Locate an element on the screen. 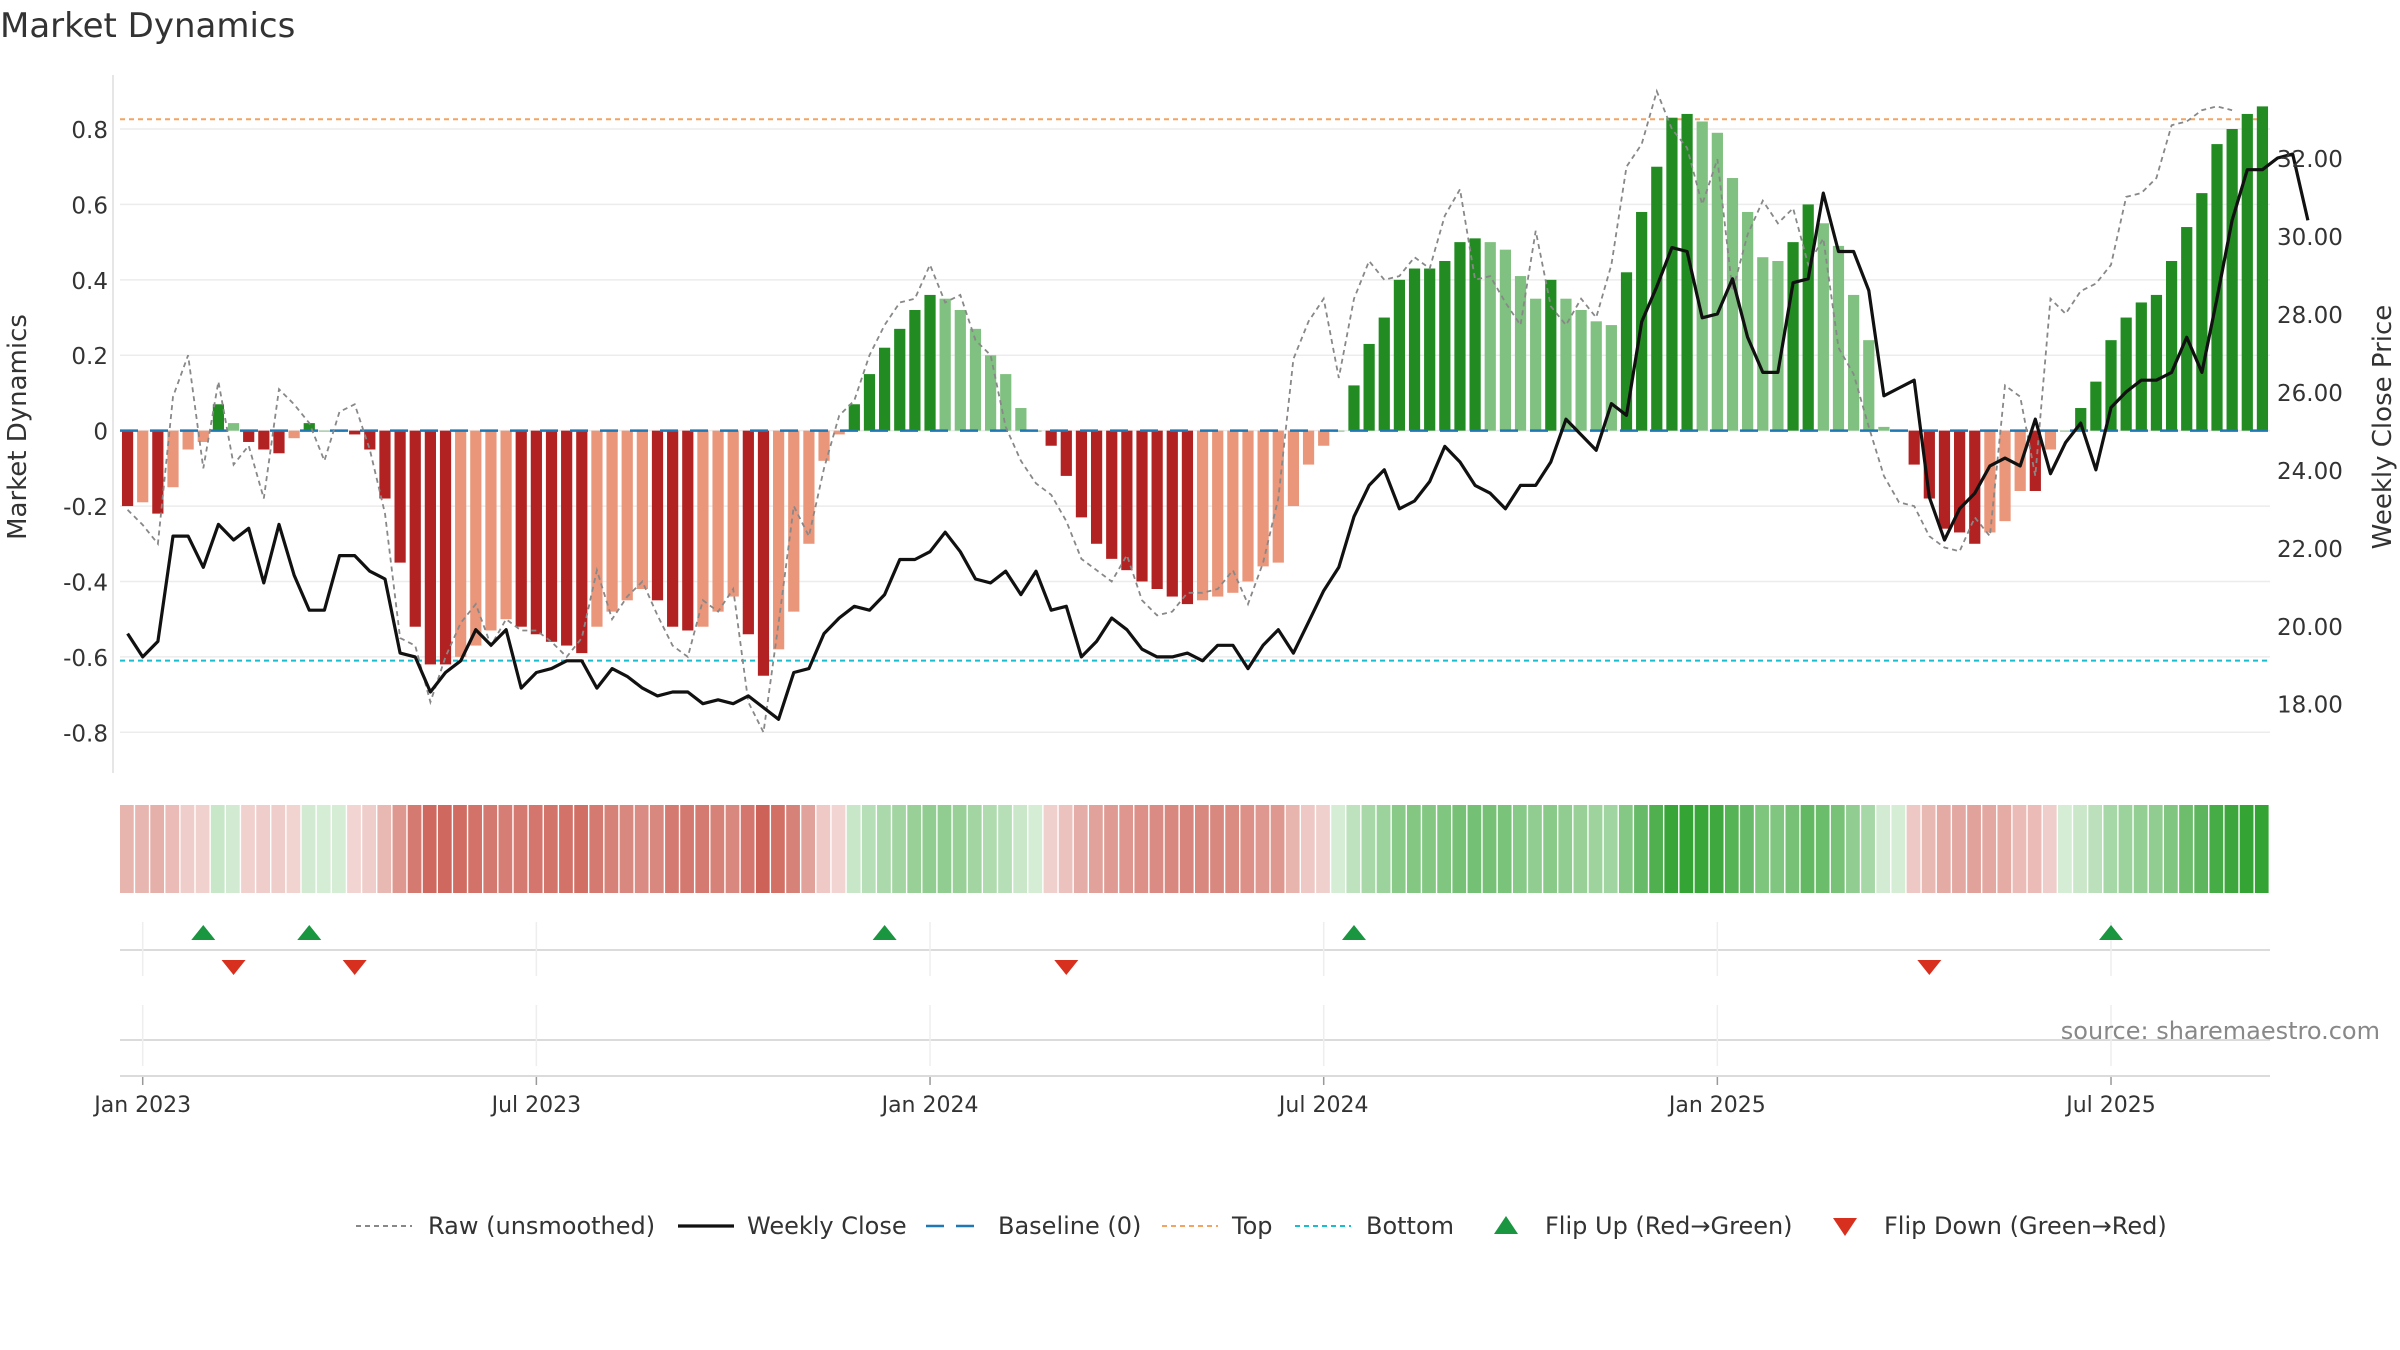  left-tick-label: -0.2 is located at coordinates (85, 508).